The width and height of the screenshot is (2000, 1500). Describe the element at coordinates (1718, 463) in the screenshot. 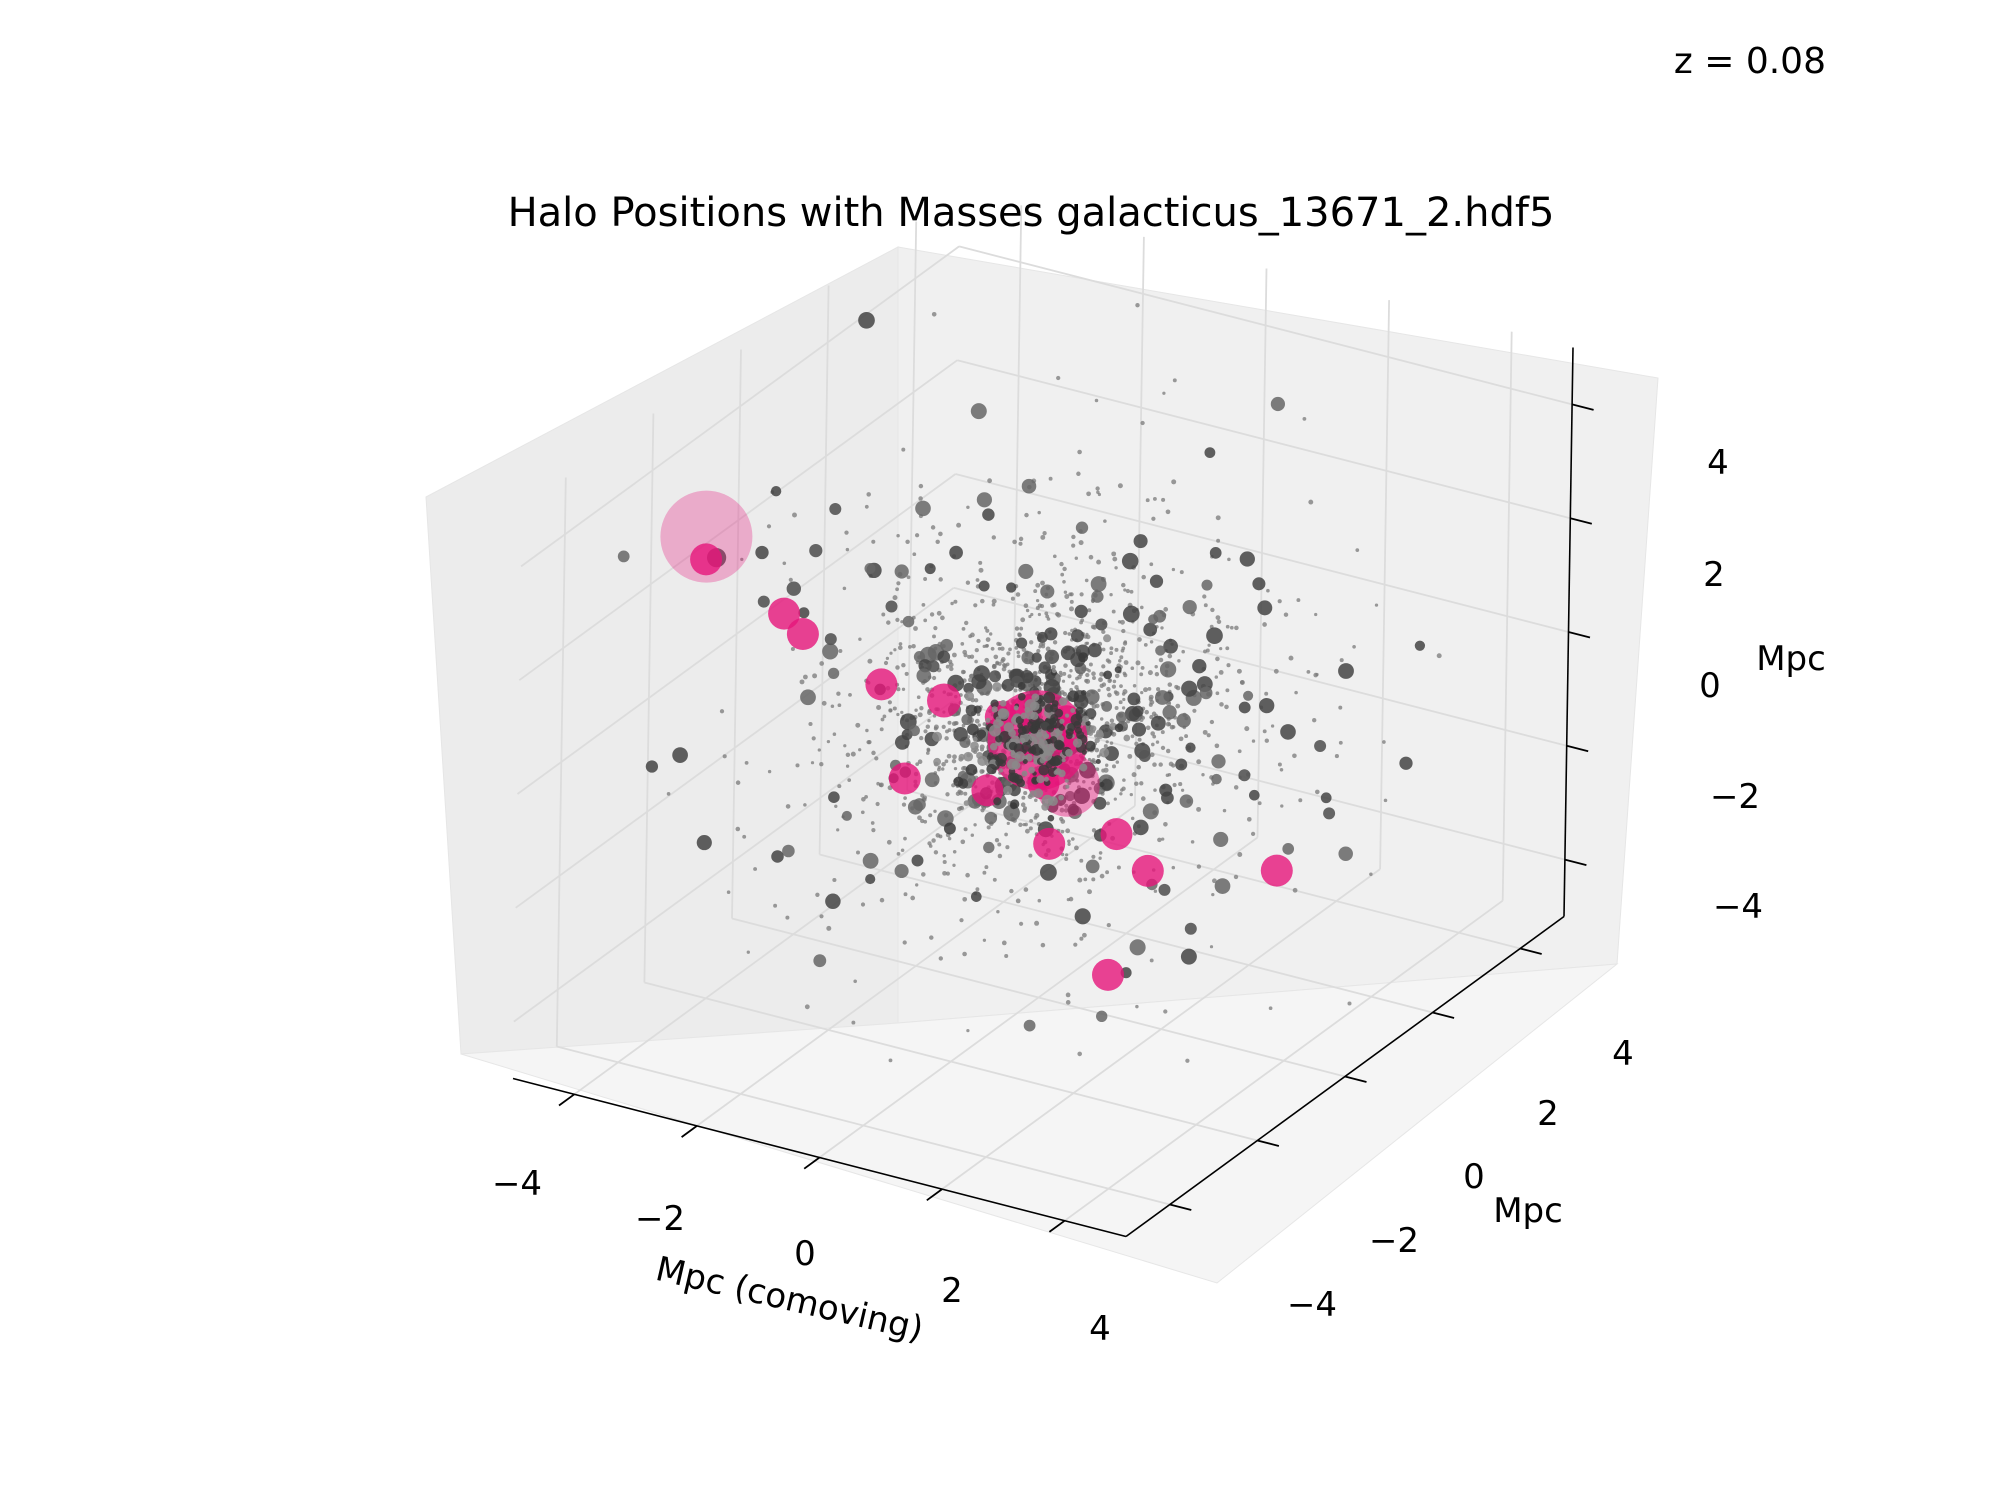

I see `z-tick-label: 4` at that location.